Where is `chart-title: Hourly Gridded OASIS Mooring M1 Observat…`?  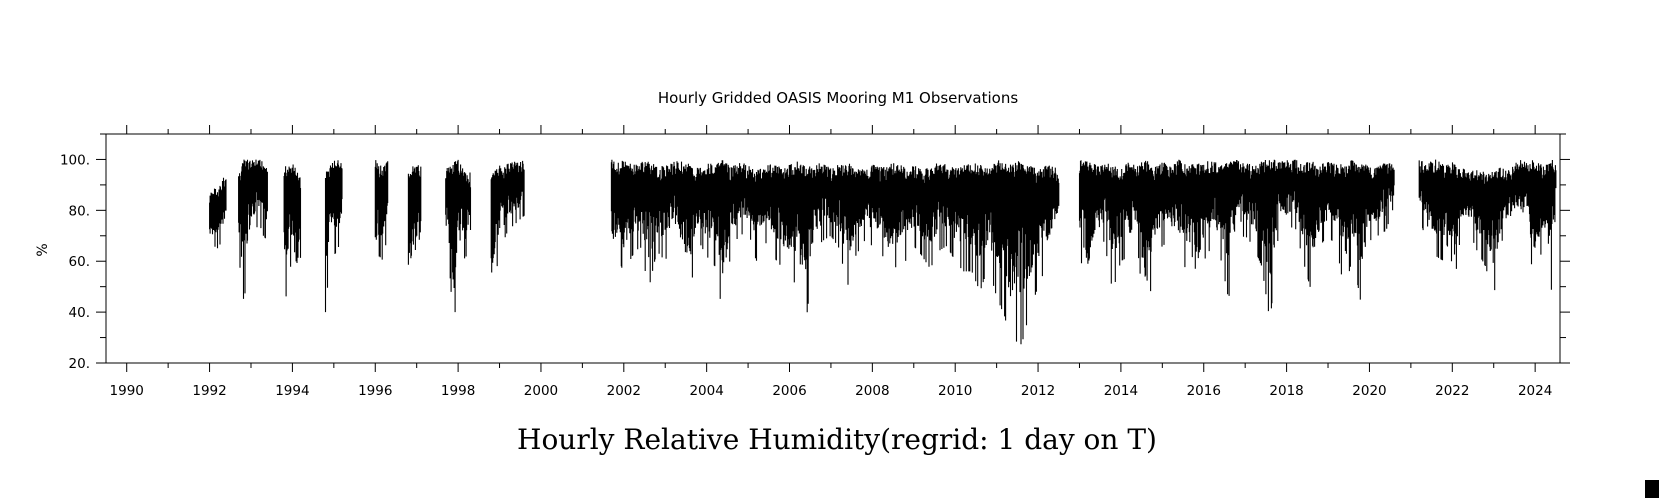 chart-title: Hourly Gridded OASIS Mooring M1 Observat… is located at coordinates (838, 98).